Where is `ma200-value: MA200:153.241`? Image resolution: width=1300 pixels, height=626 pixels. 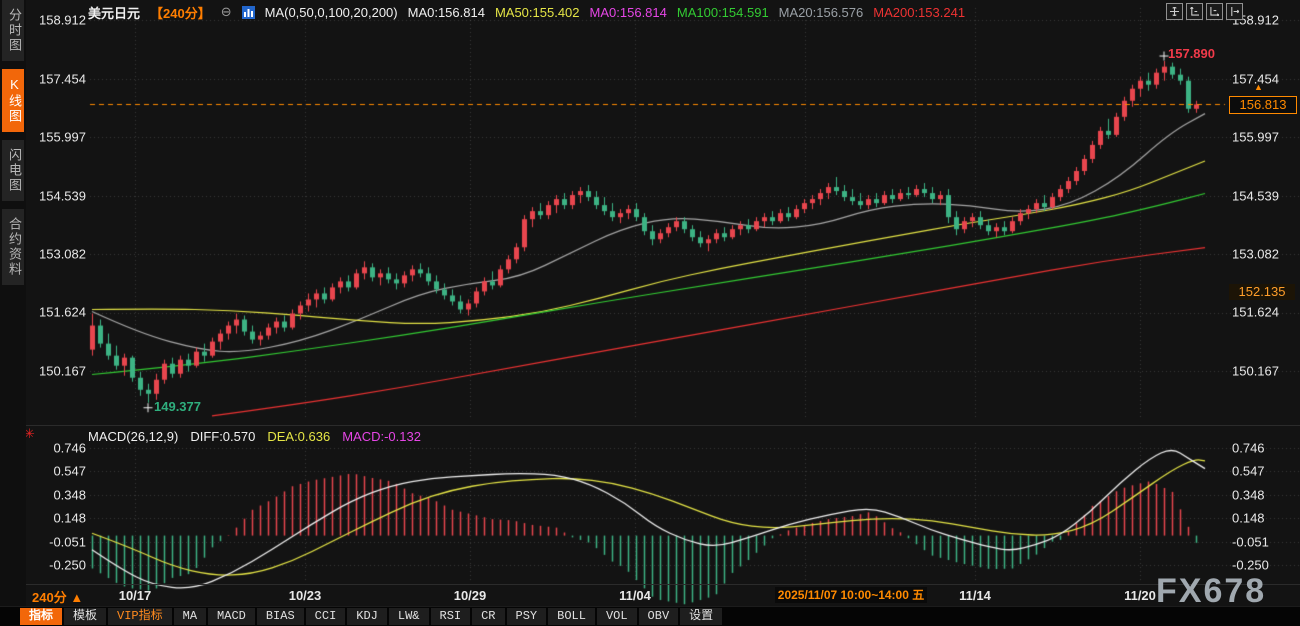
ma200-value: MA200:153.241 is located at coordinates (919, 12).